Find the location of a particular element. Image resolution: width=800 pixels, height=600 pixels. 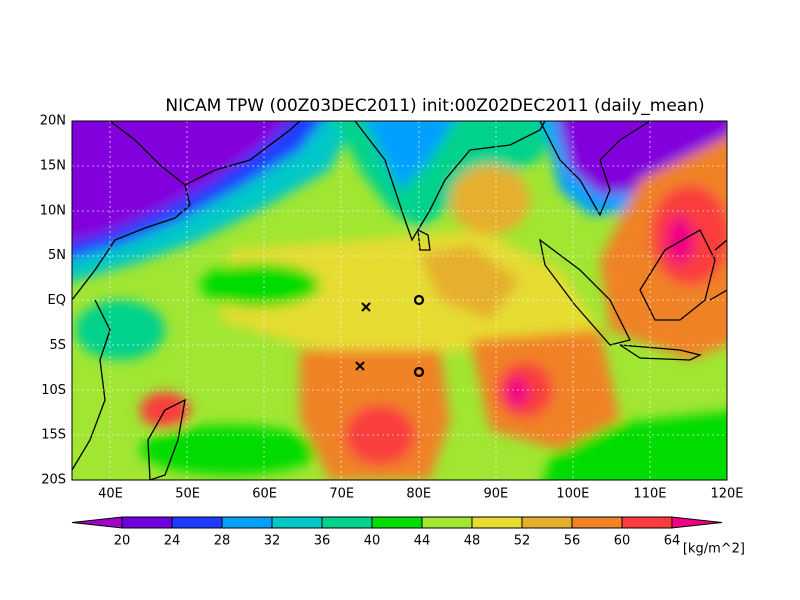

lat-label: 5S is located at coordinates (57, 345).